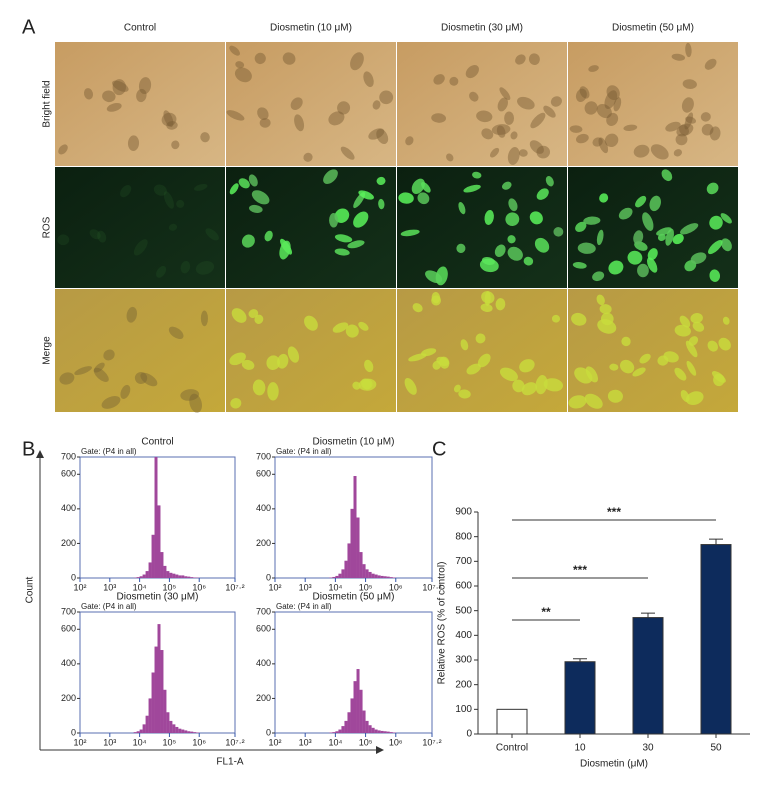  Describe the element at coordinates (230, 762) in the screenshot. I see `x-axis-label: FL1-A` at that location.